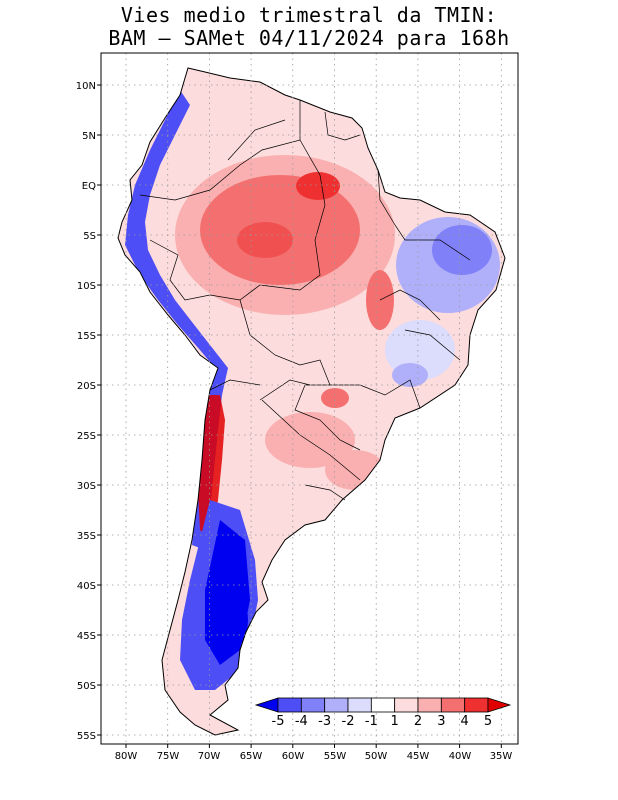  Describe the element at coordinates (86, 336) in the screenshot. I see `lat-label-15s: 15S` at that location.